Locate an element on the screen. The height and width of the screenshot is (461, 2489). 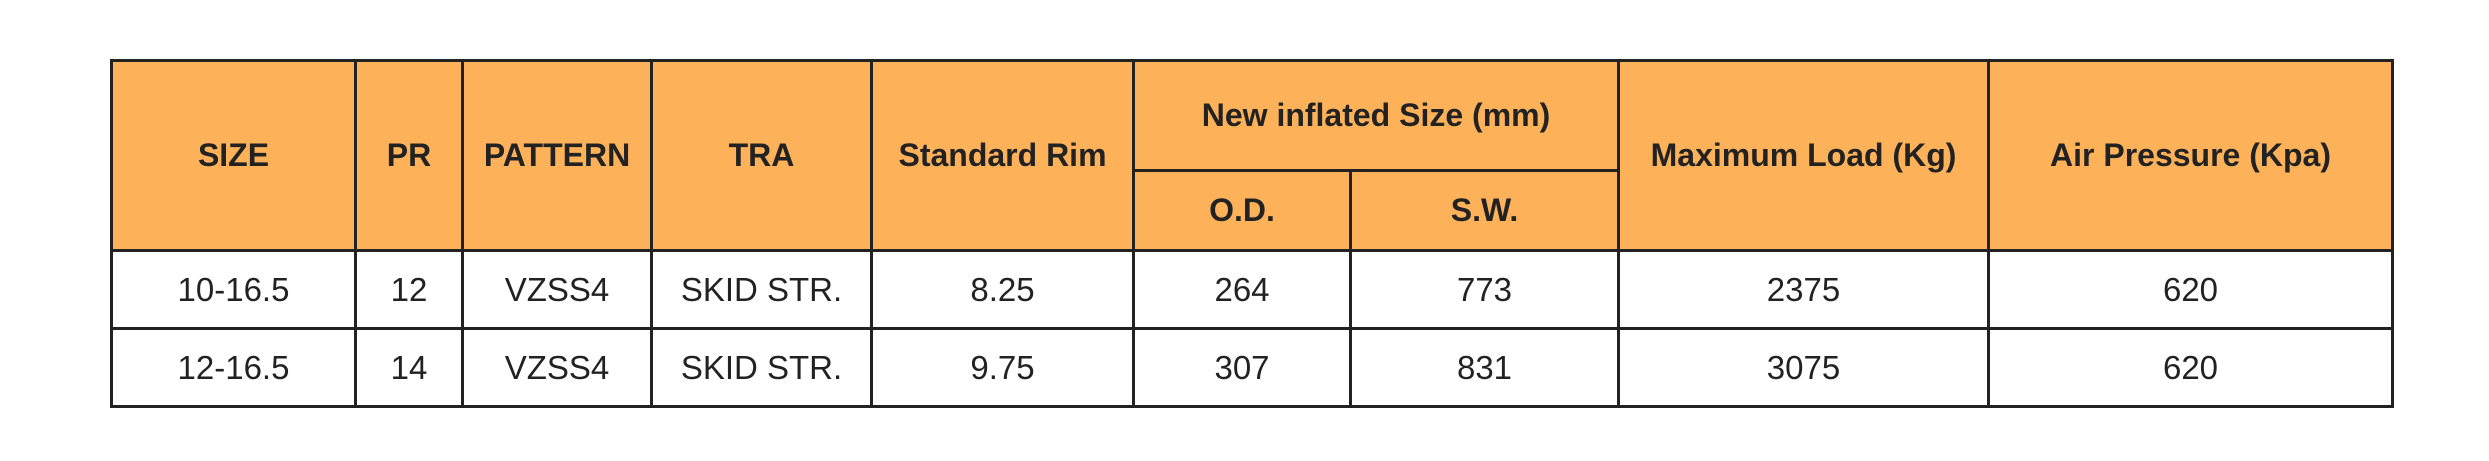
cell: 8.25 is located at coordinates (1002, 289).